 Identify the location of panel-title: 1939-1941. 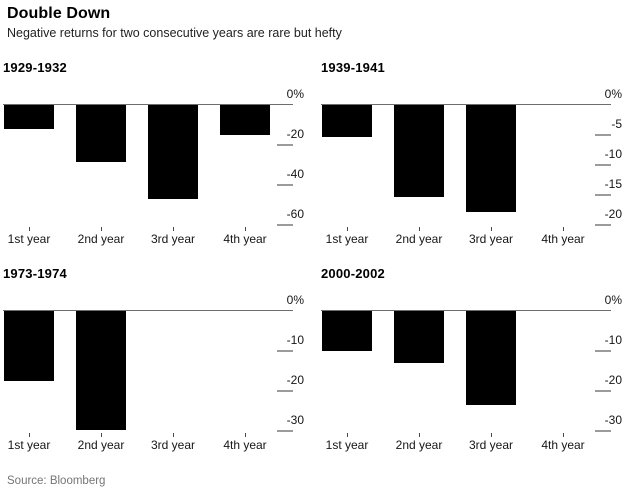
(353, 67).